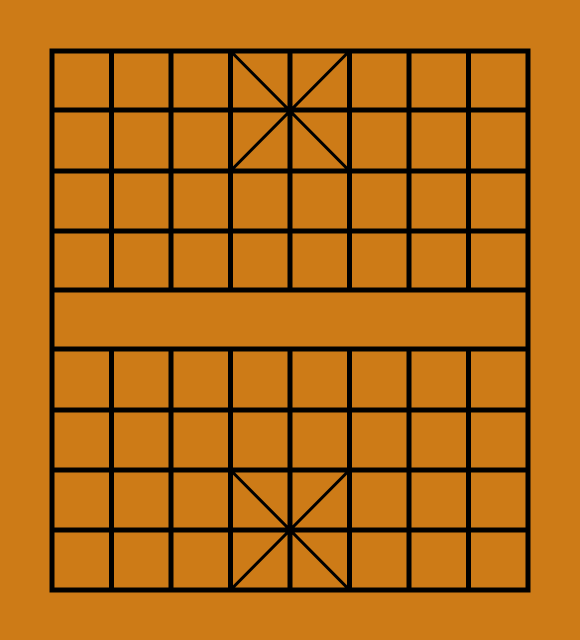 The width and height of the screenshot is (580, 640). I want to click on palace-bottom, so click(290, 530).